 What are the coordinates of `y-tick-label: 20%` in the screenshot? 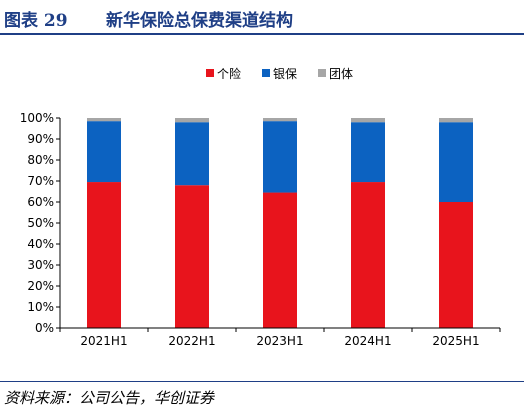 It's located at (40, 286).